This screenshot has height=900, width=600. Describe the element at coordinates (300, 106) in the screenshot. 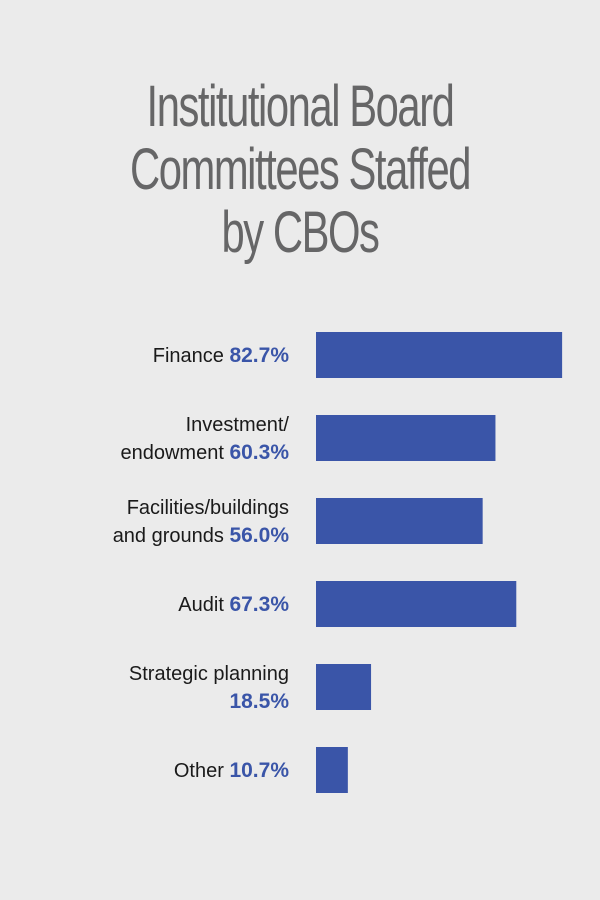

I see `chart-title-line-1: Institutional Board` at that location.